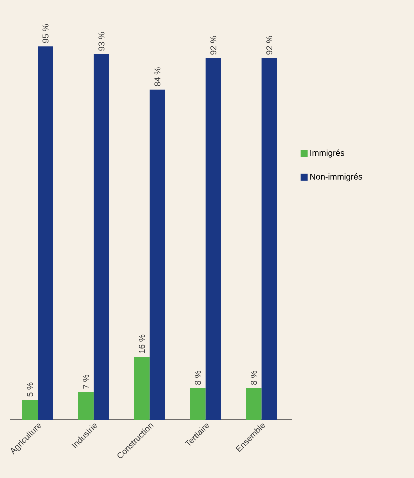  What do you see at coordinates (30, 389) in the screenshot?
I see `data-label: 5 %` at bounding box center [30, 389].